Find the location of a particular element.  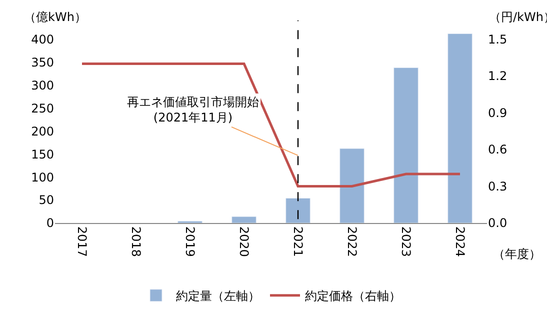

x-tick-label: 2017 is located at coordinates (82, 241).